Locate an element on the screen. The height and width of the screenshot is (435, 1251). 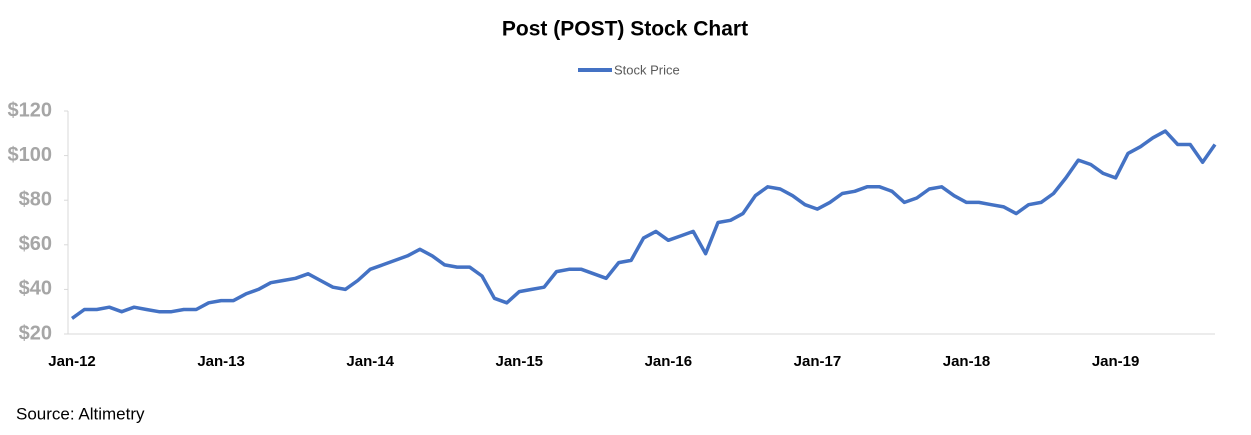
x-tick-label: Jan-18 is located at coordinates (967, 361).